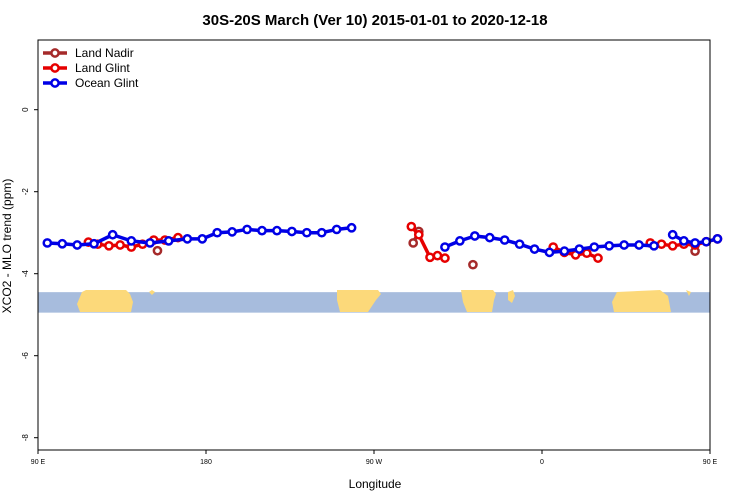 This screenshot has width=750, height=500. I want to click on y-tick-label: 0, so click(25, 109).